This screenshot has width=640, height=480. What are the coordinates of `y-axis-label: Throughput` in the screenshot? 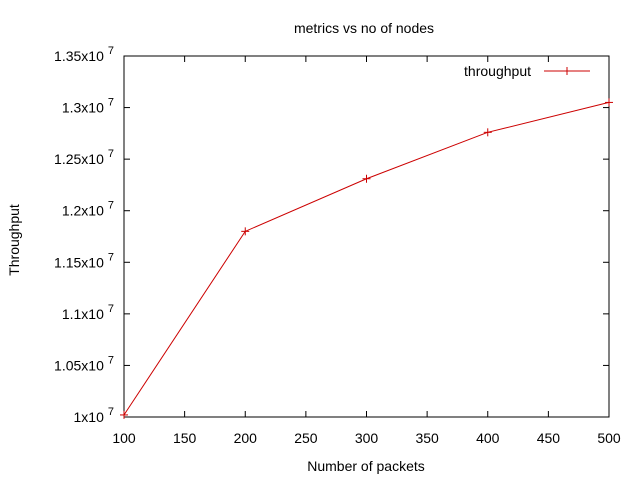 It's located at (14, 240).